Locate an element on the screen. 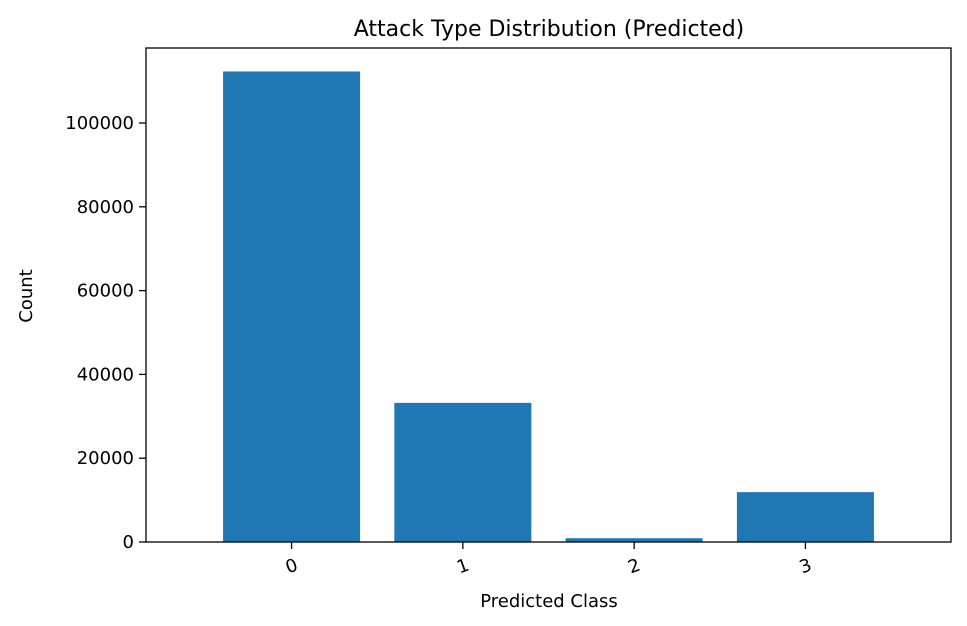  y-tick-label: 0 is located at coordinates (128, 542).